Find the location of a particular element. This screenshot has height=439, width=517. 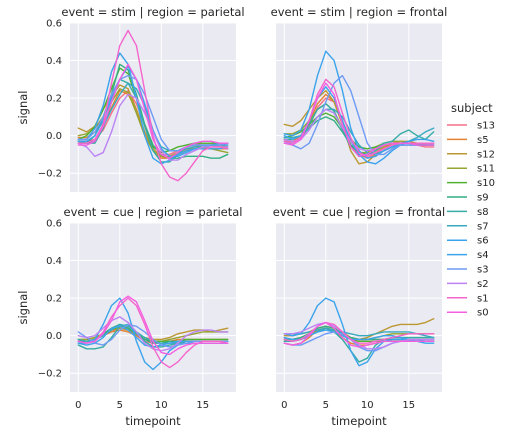

legend-label: s6 is located at coordinates (483, 241).